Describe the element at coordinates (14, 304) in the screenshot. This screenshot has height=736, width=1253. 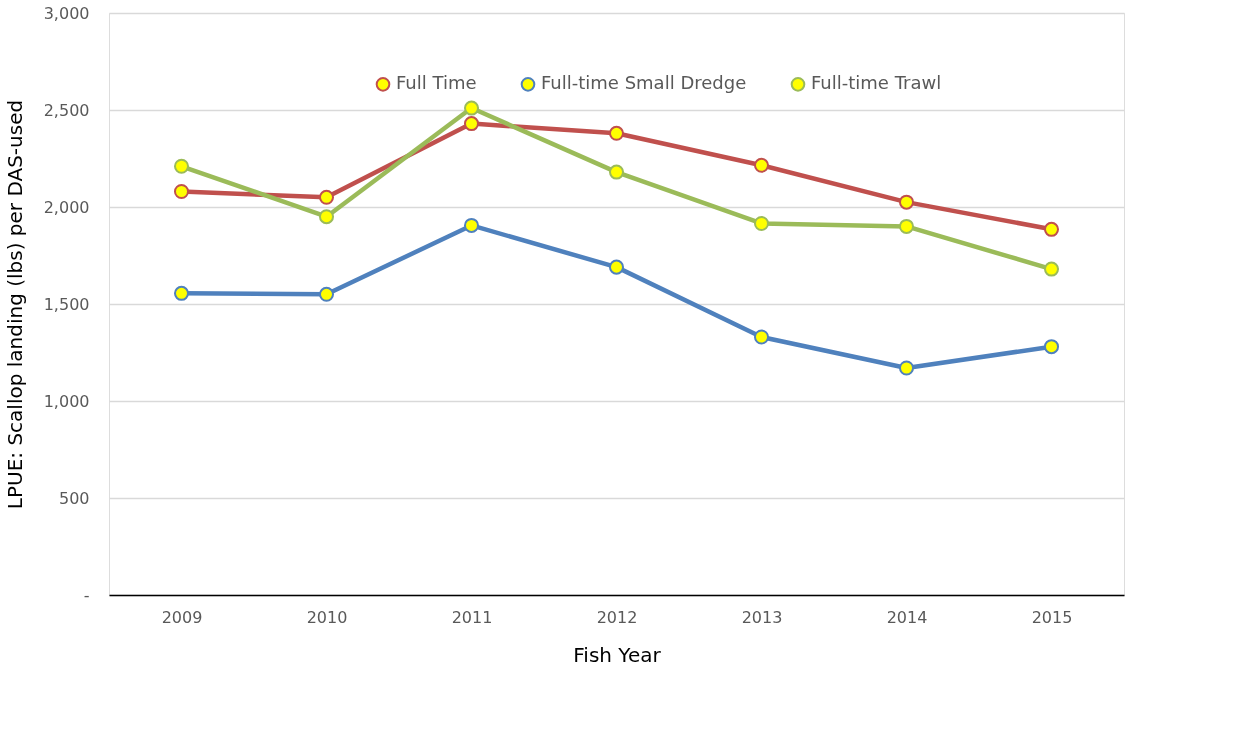
I see `y-axis-title: LPUE: Scallop landing (lbs) per DAS-used` at that location.